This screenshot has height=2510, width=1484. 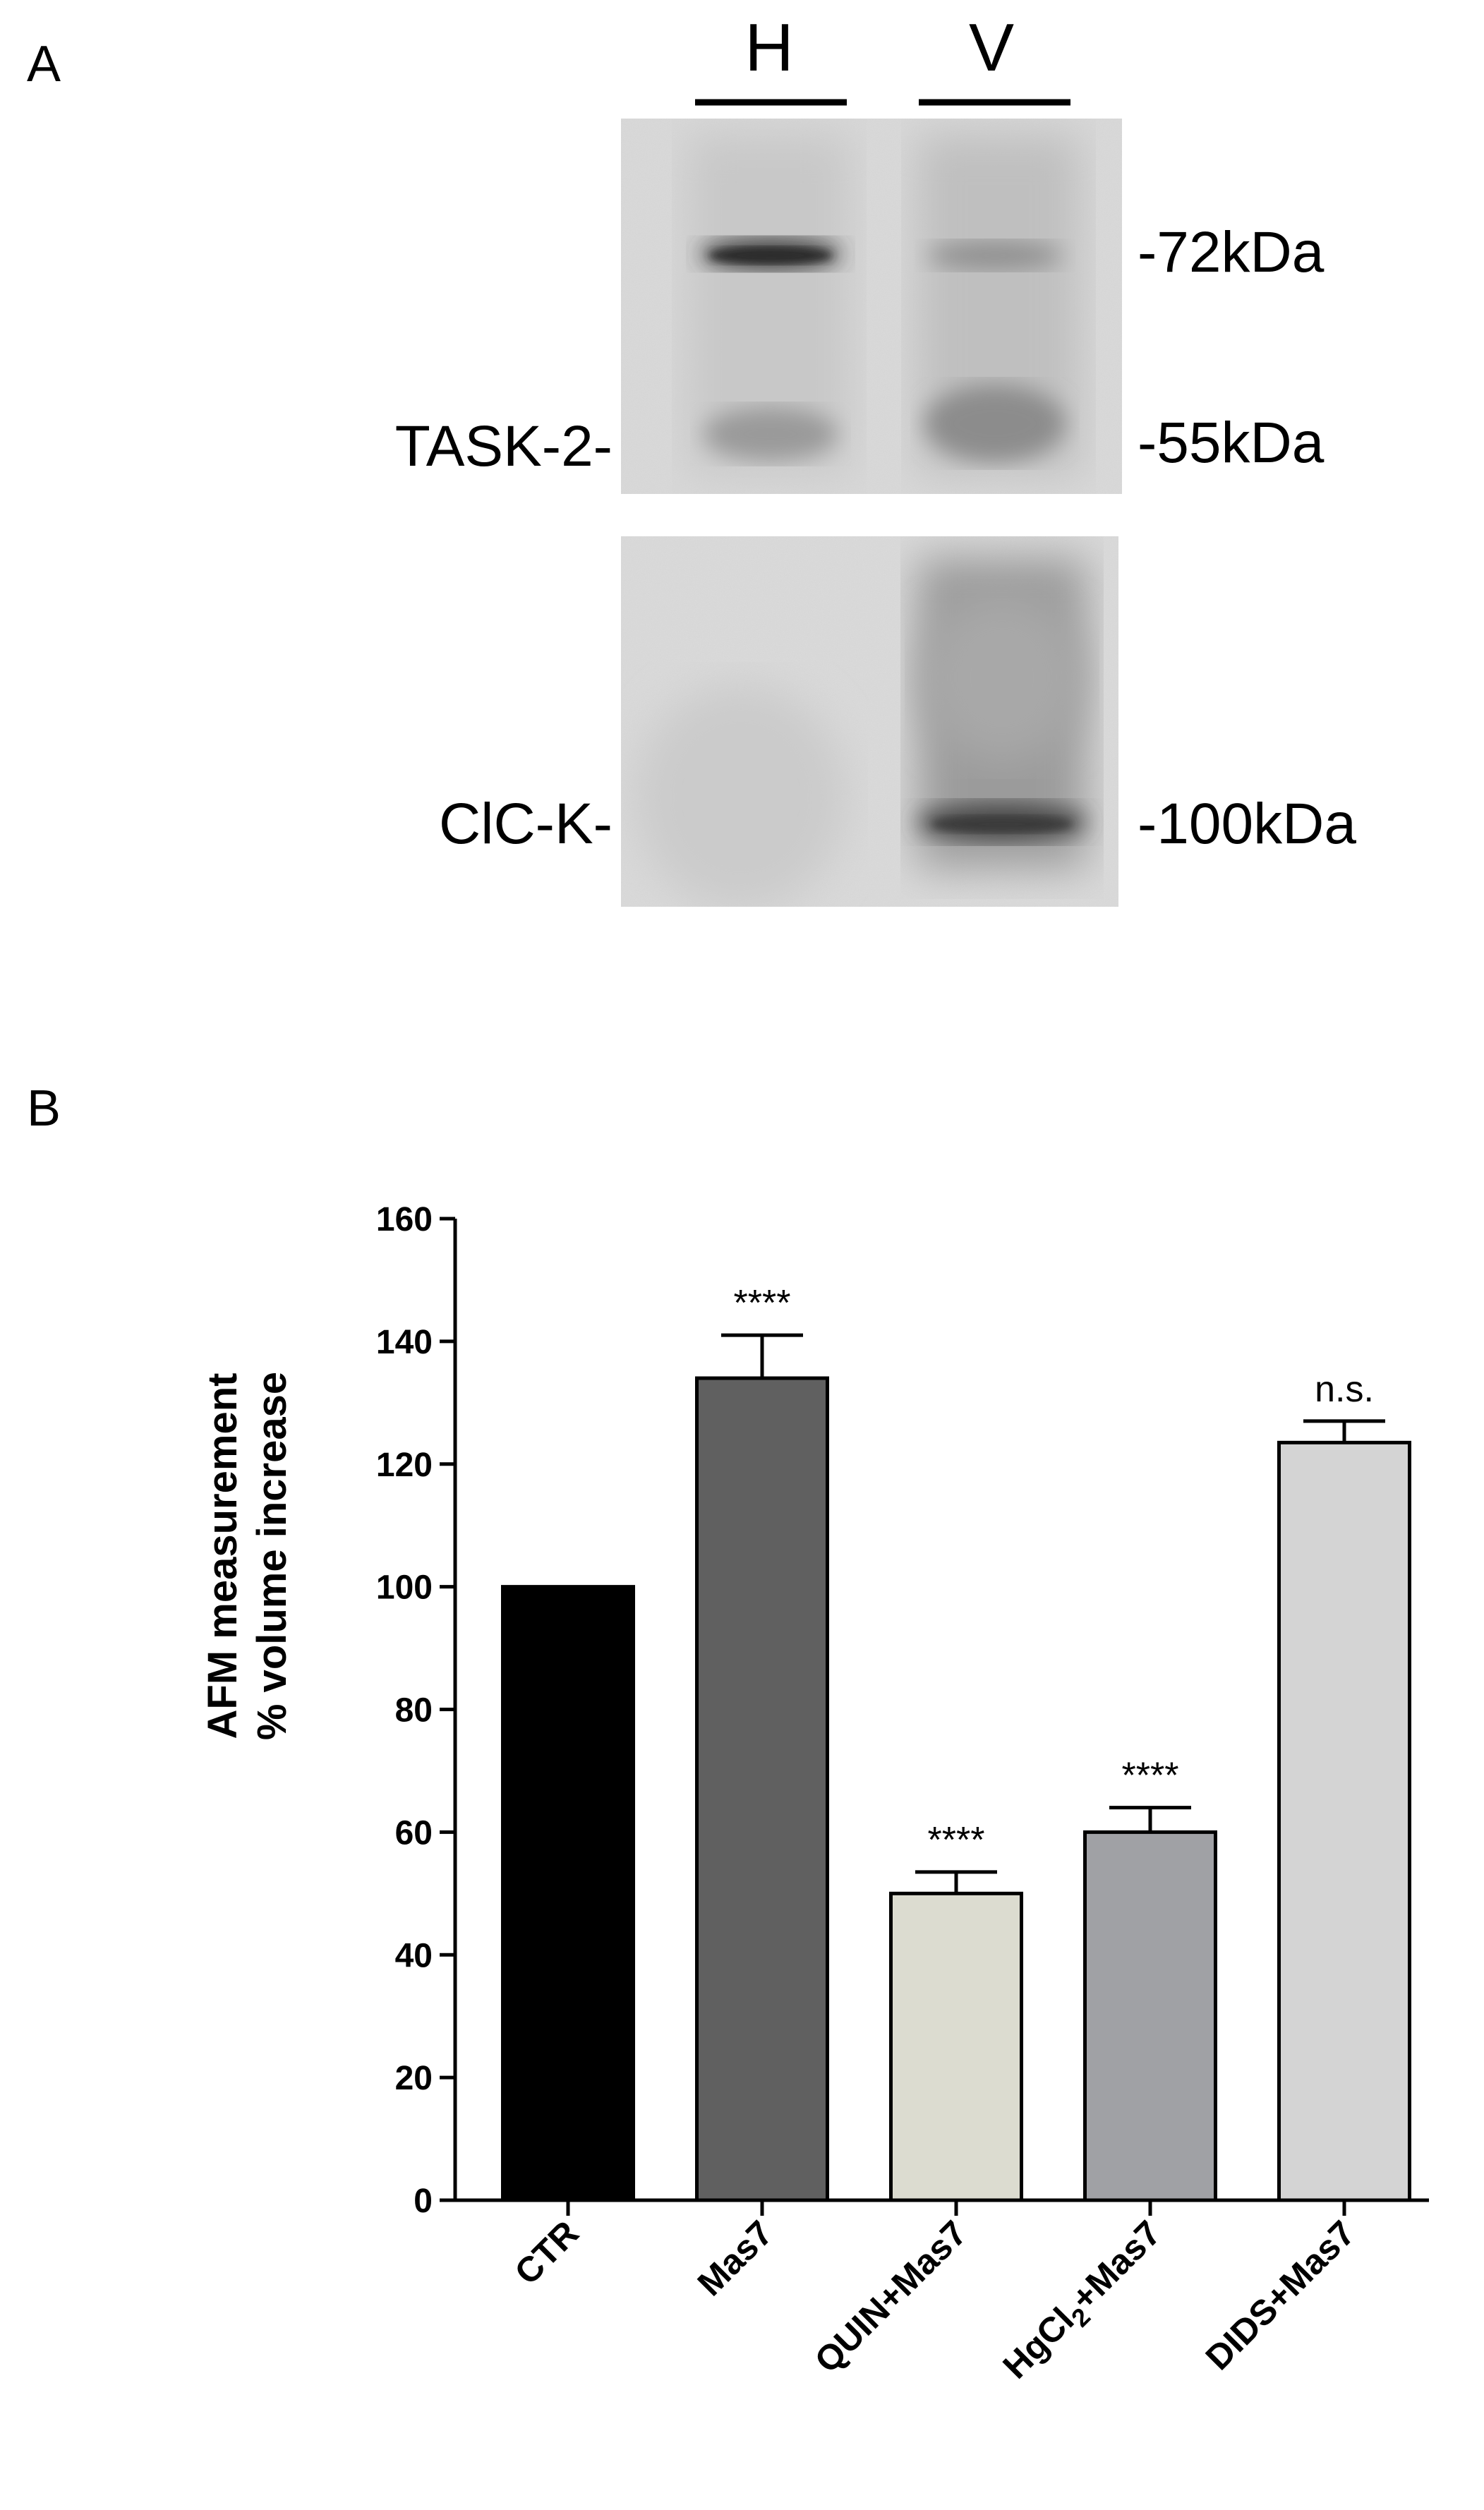 I want to click on row-label-task2: TASK-2-, so click(x=504, y=446).